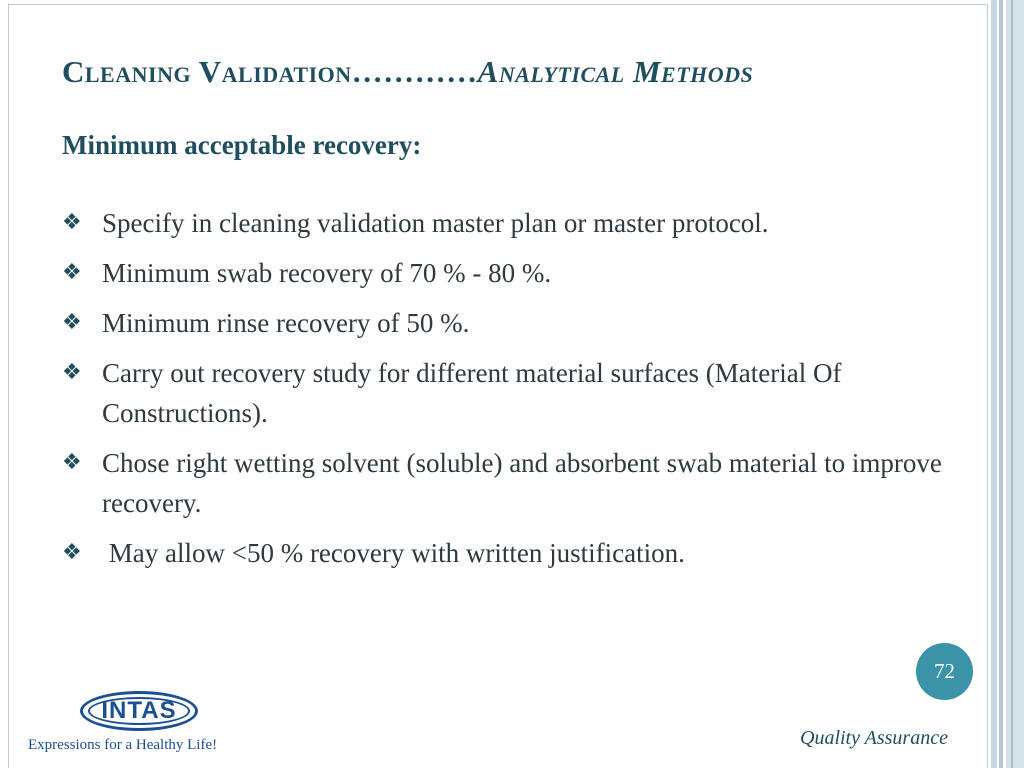 The width and height of the screenshot is (1024, 768). I want to click on bullet-text: Minimum swab recovery of 70 % - 80 %., so click(327, 273).